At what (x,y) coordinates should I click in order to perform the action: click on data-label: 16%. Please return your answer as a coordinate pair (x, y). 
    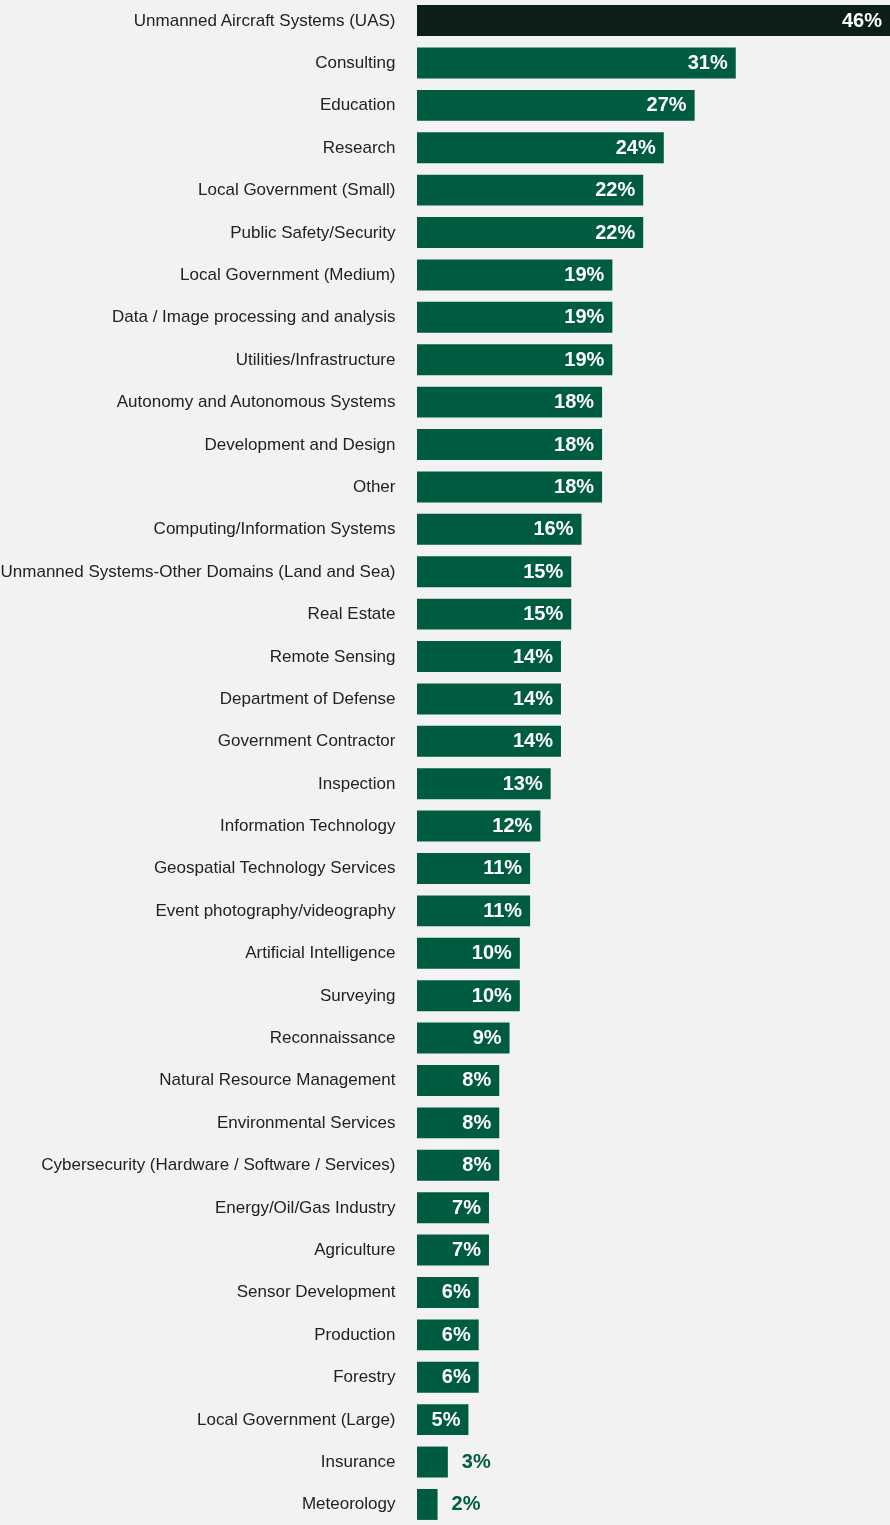
    Looking at the image, I should click on (553, 528).